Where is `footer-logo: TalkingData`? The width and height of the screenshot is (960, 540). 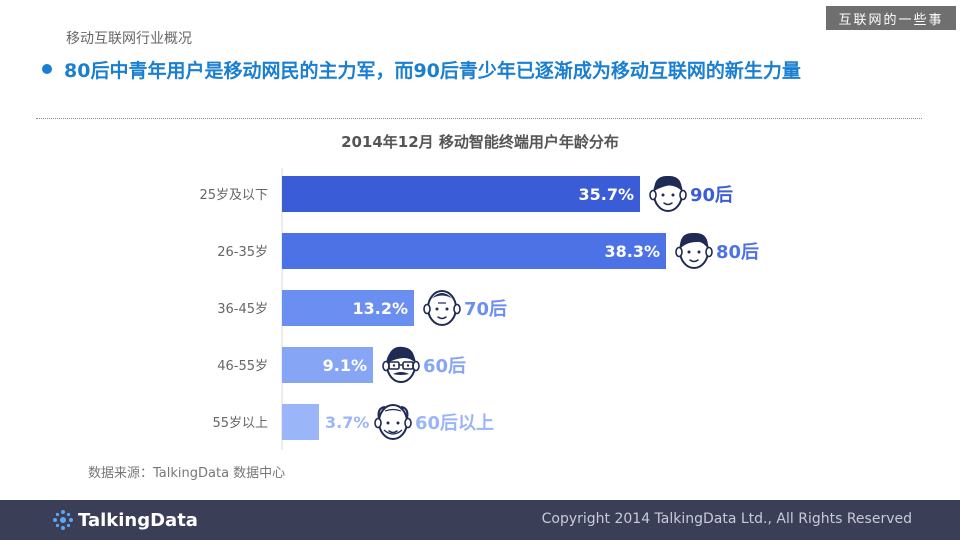 footer-logo: TalkingData is located at coordinates (125, 520).